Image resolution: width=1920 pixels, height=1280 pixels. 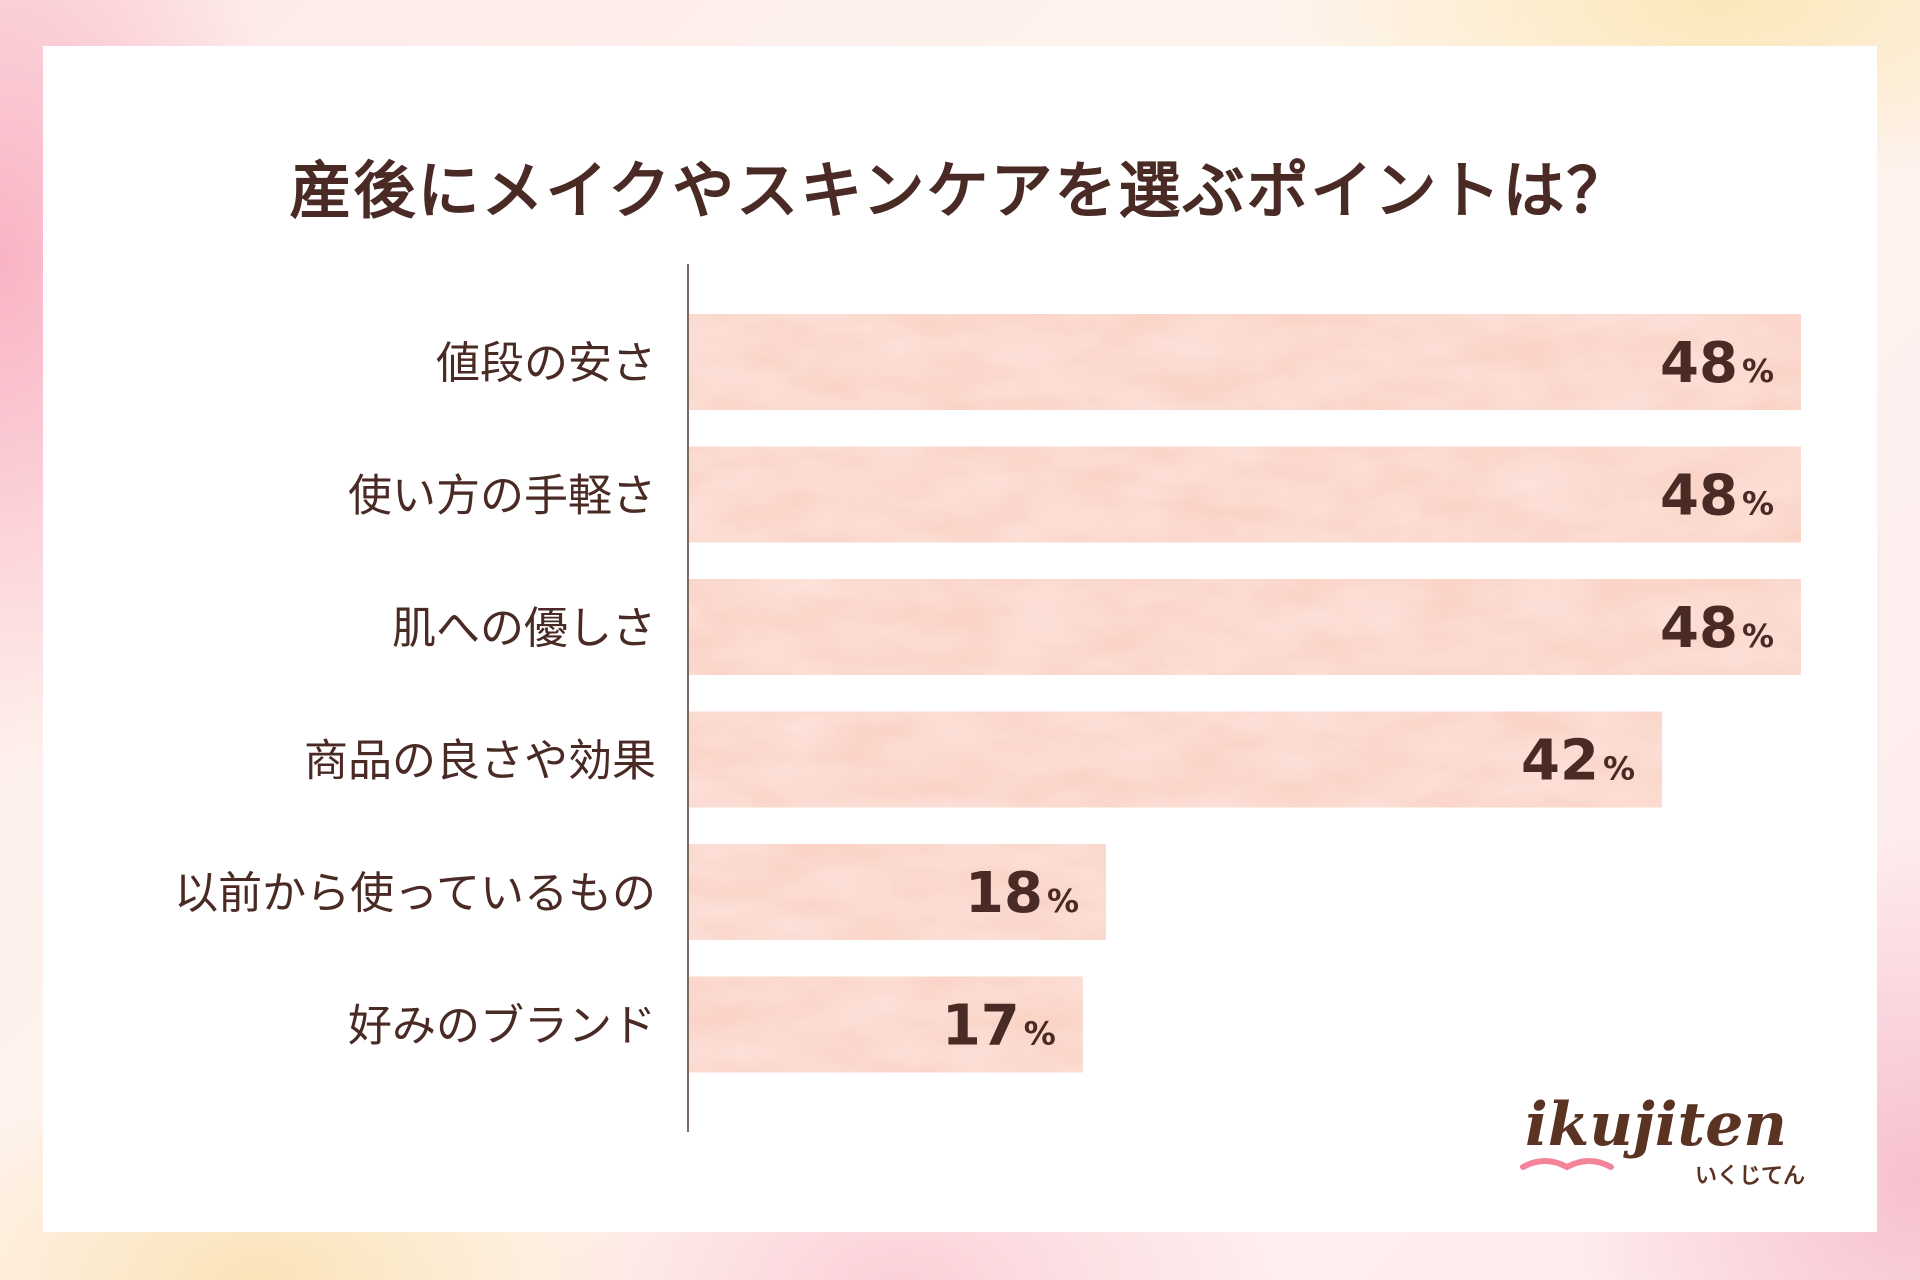 I want to click on category-label-2: 使い方の手軽さ, so click(x=502, y=496).